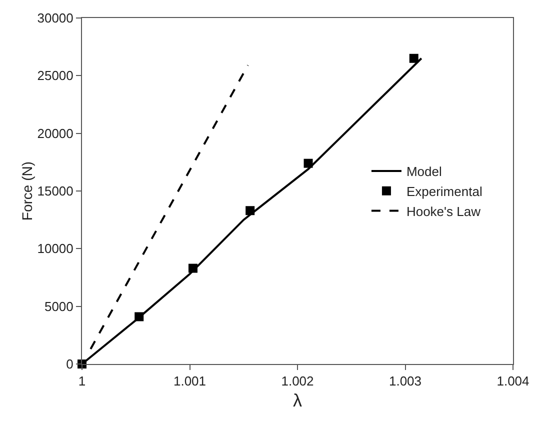  What do you see at coordinates (297, 381) in the screenshot?
I see `x-tick-label: 1.002` at bounding box center [297, 381].